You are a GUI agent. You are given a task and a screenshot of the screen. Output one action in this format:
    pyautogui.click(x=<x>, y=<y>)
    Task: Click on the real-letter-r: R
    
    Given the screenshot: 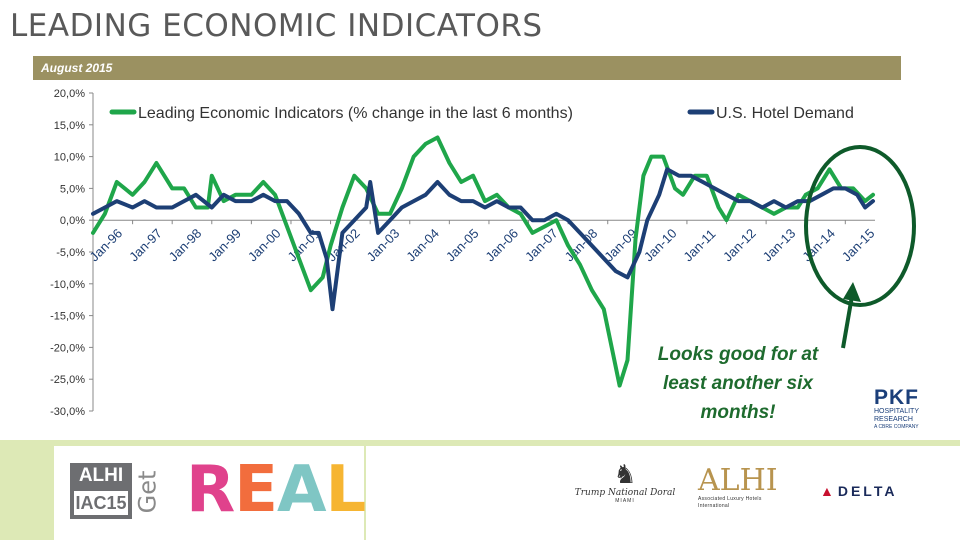 What is the action you would take?
    pyautogui.click(x=210, y=490)
    